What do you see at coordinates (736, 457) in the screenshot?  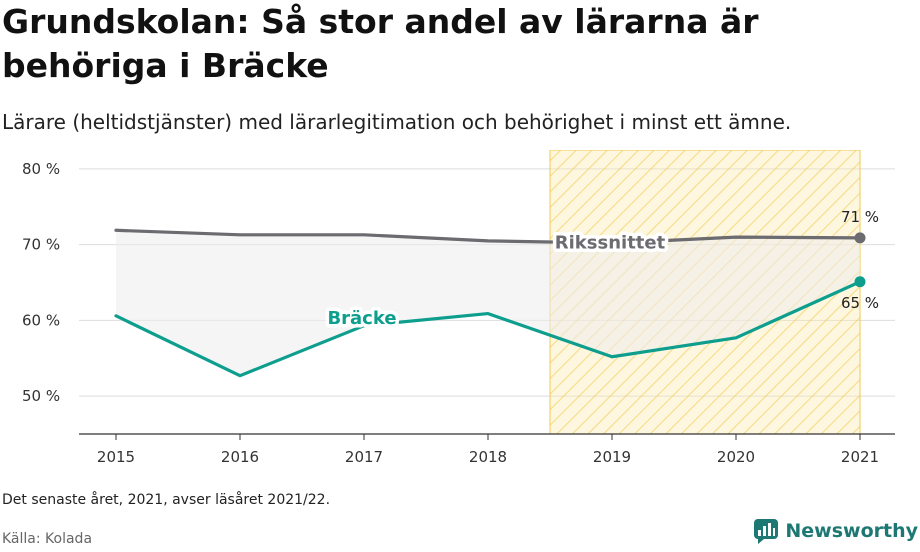 I see `x-tick-label: 2020` at bounding box center [736, 457].